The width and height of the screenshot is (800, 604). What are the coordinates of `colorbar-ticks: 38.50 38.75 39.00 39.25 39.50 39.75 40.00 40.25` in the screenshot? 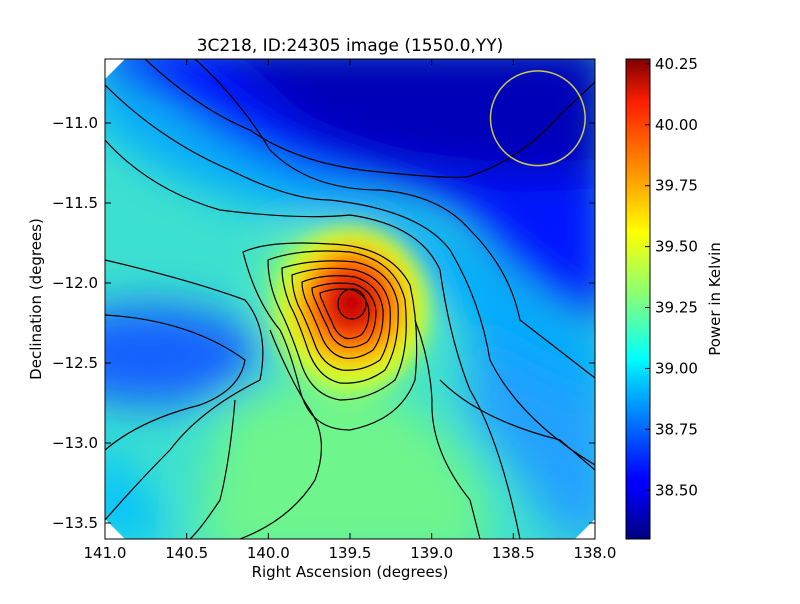 It's located at (671, 277).